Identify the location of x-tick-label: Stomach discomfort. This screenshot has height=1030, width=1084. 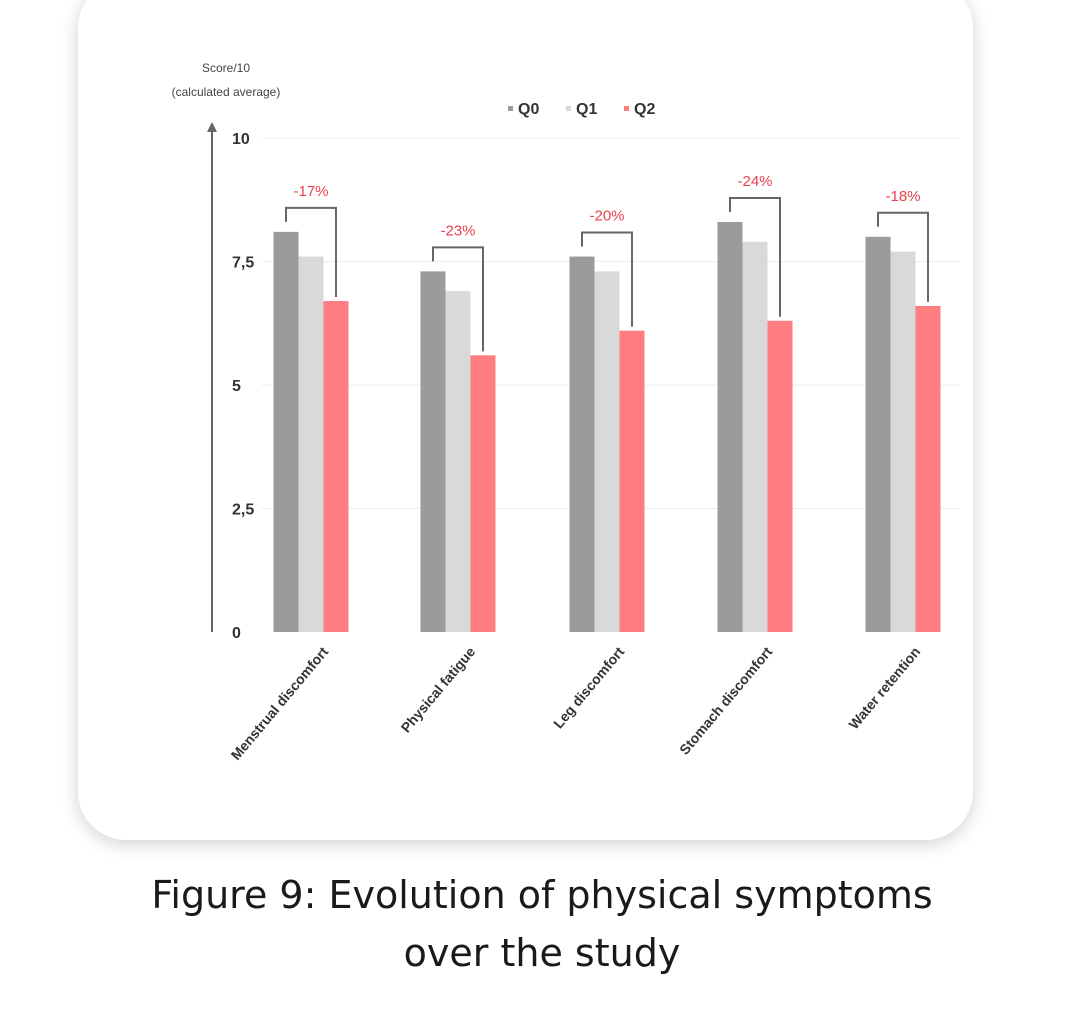
(725, 700).